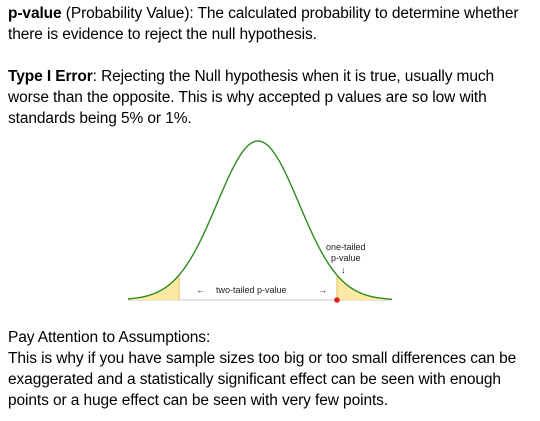  What do you see at coordinates (346, 258) in the screenshot?
I see `one-tailed-label-line2: p-value` at bounding box center [346, 258].